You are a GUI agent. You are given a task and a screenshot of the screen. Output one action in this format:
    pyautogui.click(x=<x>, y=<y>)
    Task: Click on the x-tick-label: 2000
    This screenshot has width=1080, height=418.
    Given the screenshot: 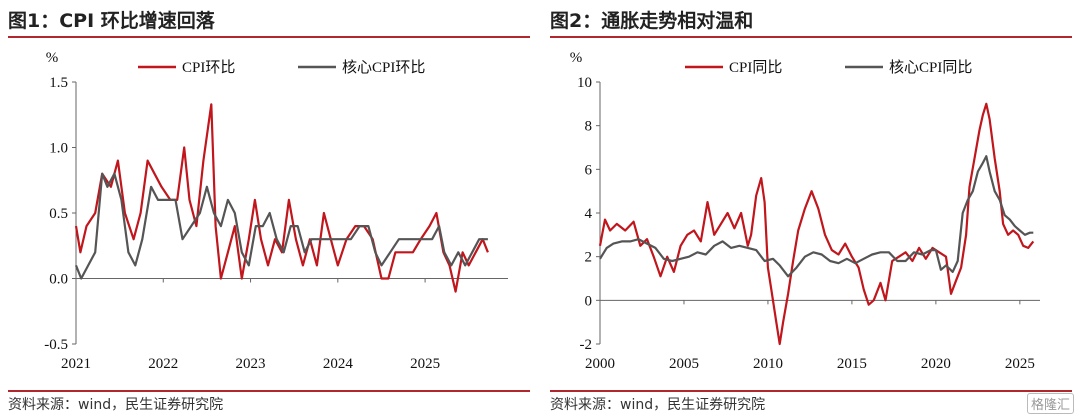 What is the action you would take?
    pyautogui.click(x=600, y=364)
    